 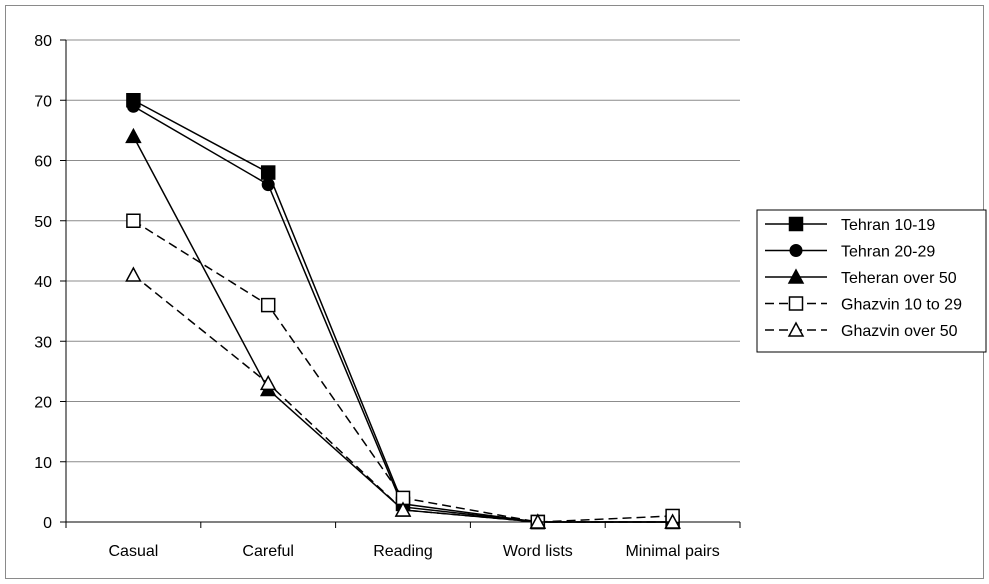 I want to click on legend-label: Tehran 20-29, so click(x=888, y=252).